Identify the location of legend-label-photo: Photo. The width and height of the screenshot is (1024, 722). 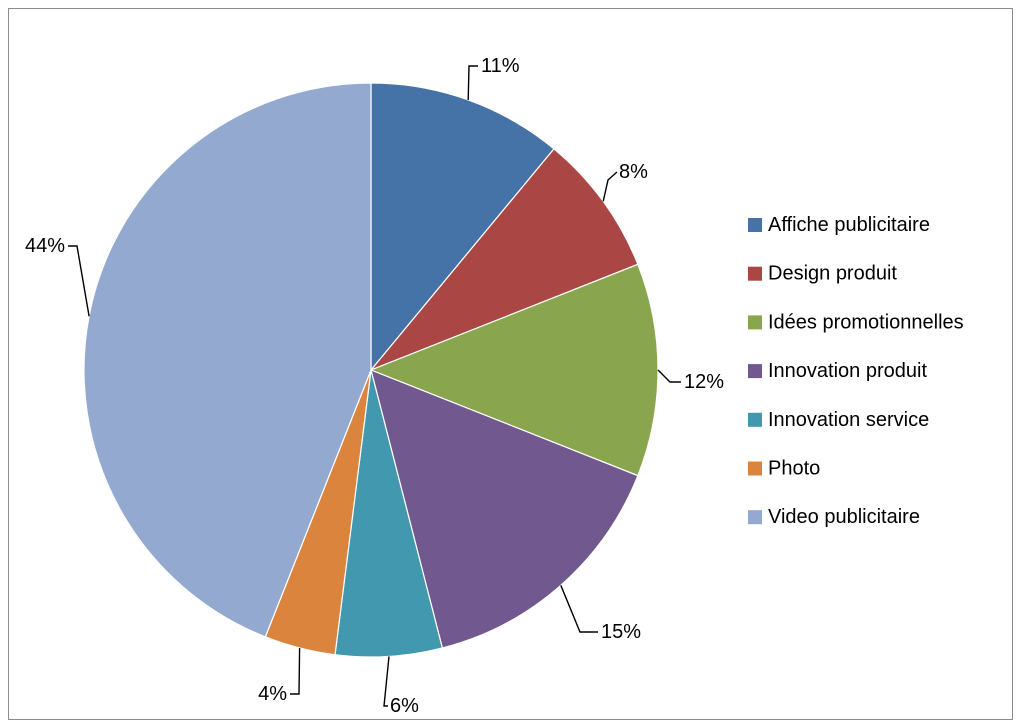
(794, 469).